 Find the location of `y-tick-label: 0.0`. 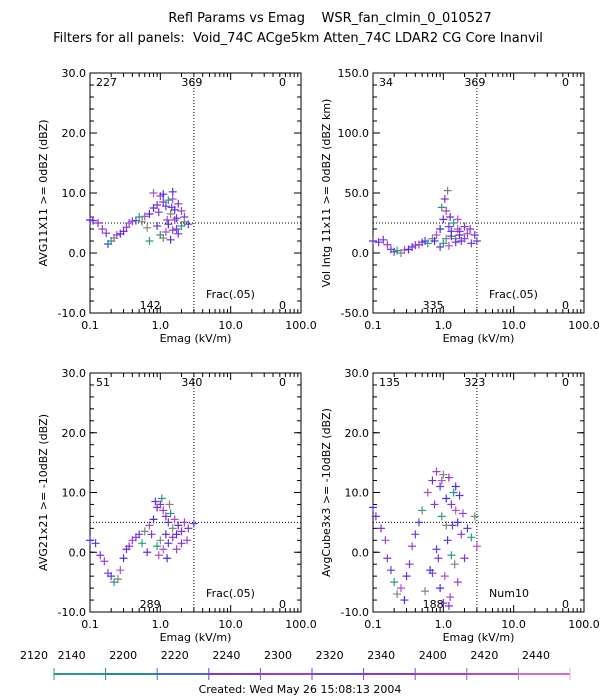

y-tick-label: 0.0 is located at coordinates (361, 552).